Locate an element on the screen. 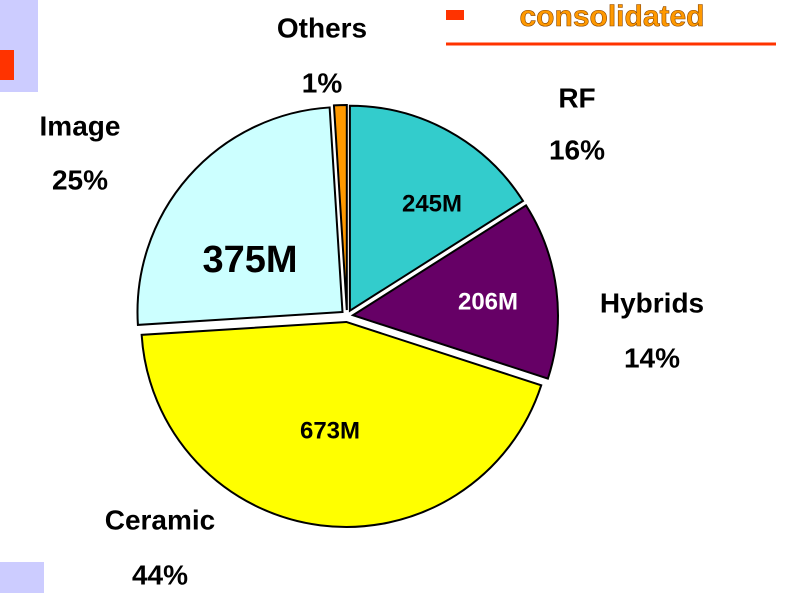  slice-percent: 16% is located at coordinates (577, 149).